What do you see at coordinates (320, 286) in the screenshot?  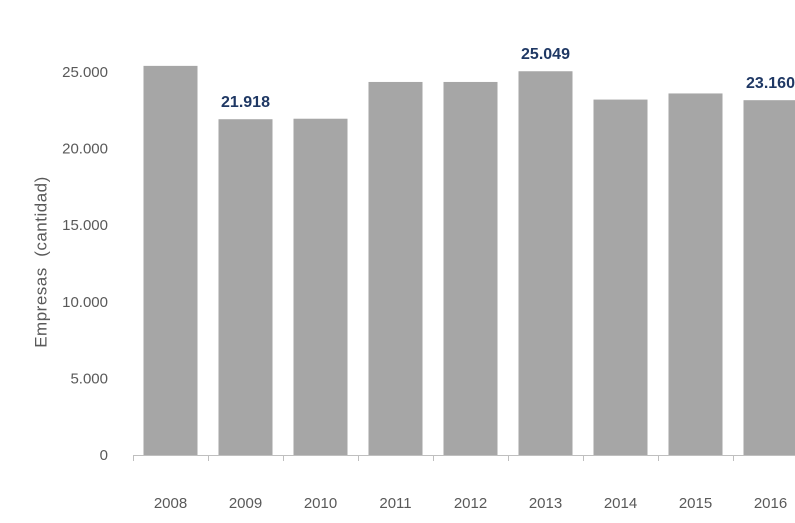 I see `bar-2010` at bounding box center [320, 286].